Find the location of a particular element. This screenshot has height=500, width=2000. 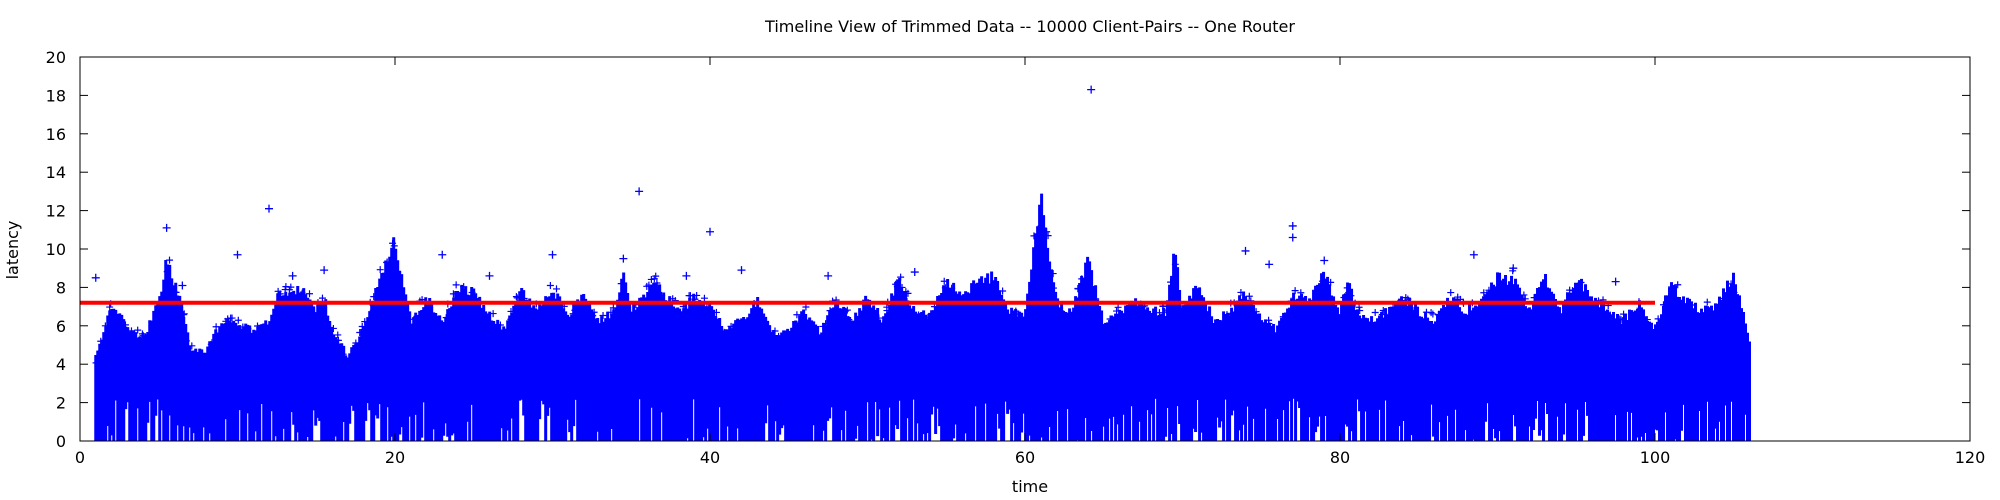

x-tick-label: 60 is located at coordinates (1025, 457).